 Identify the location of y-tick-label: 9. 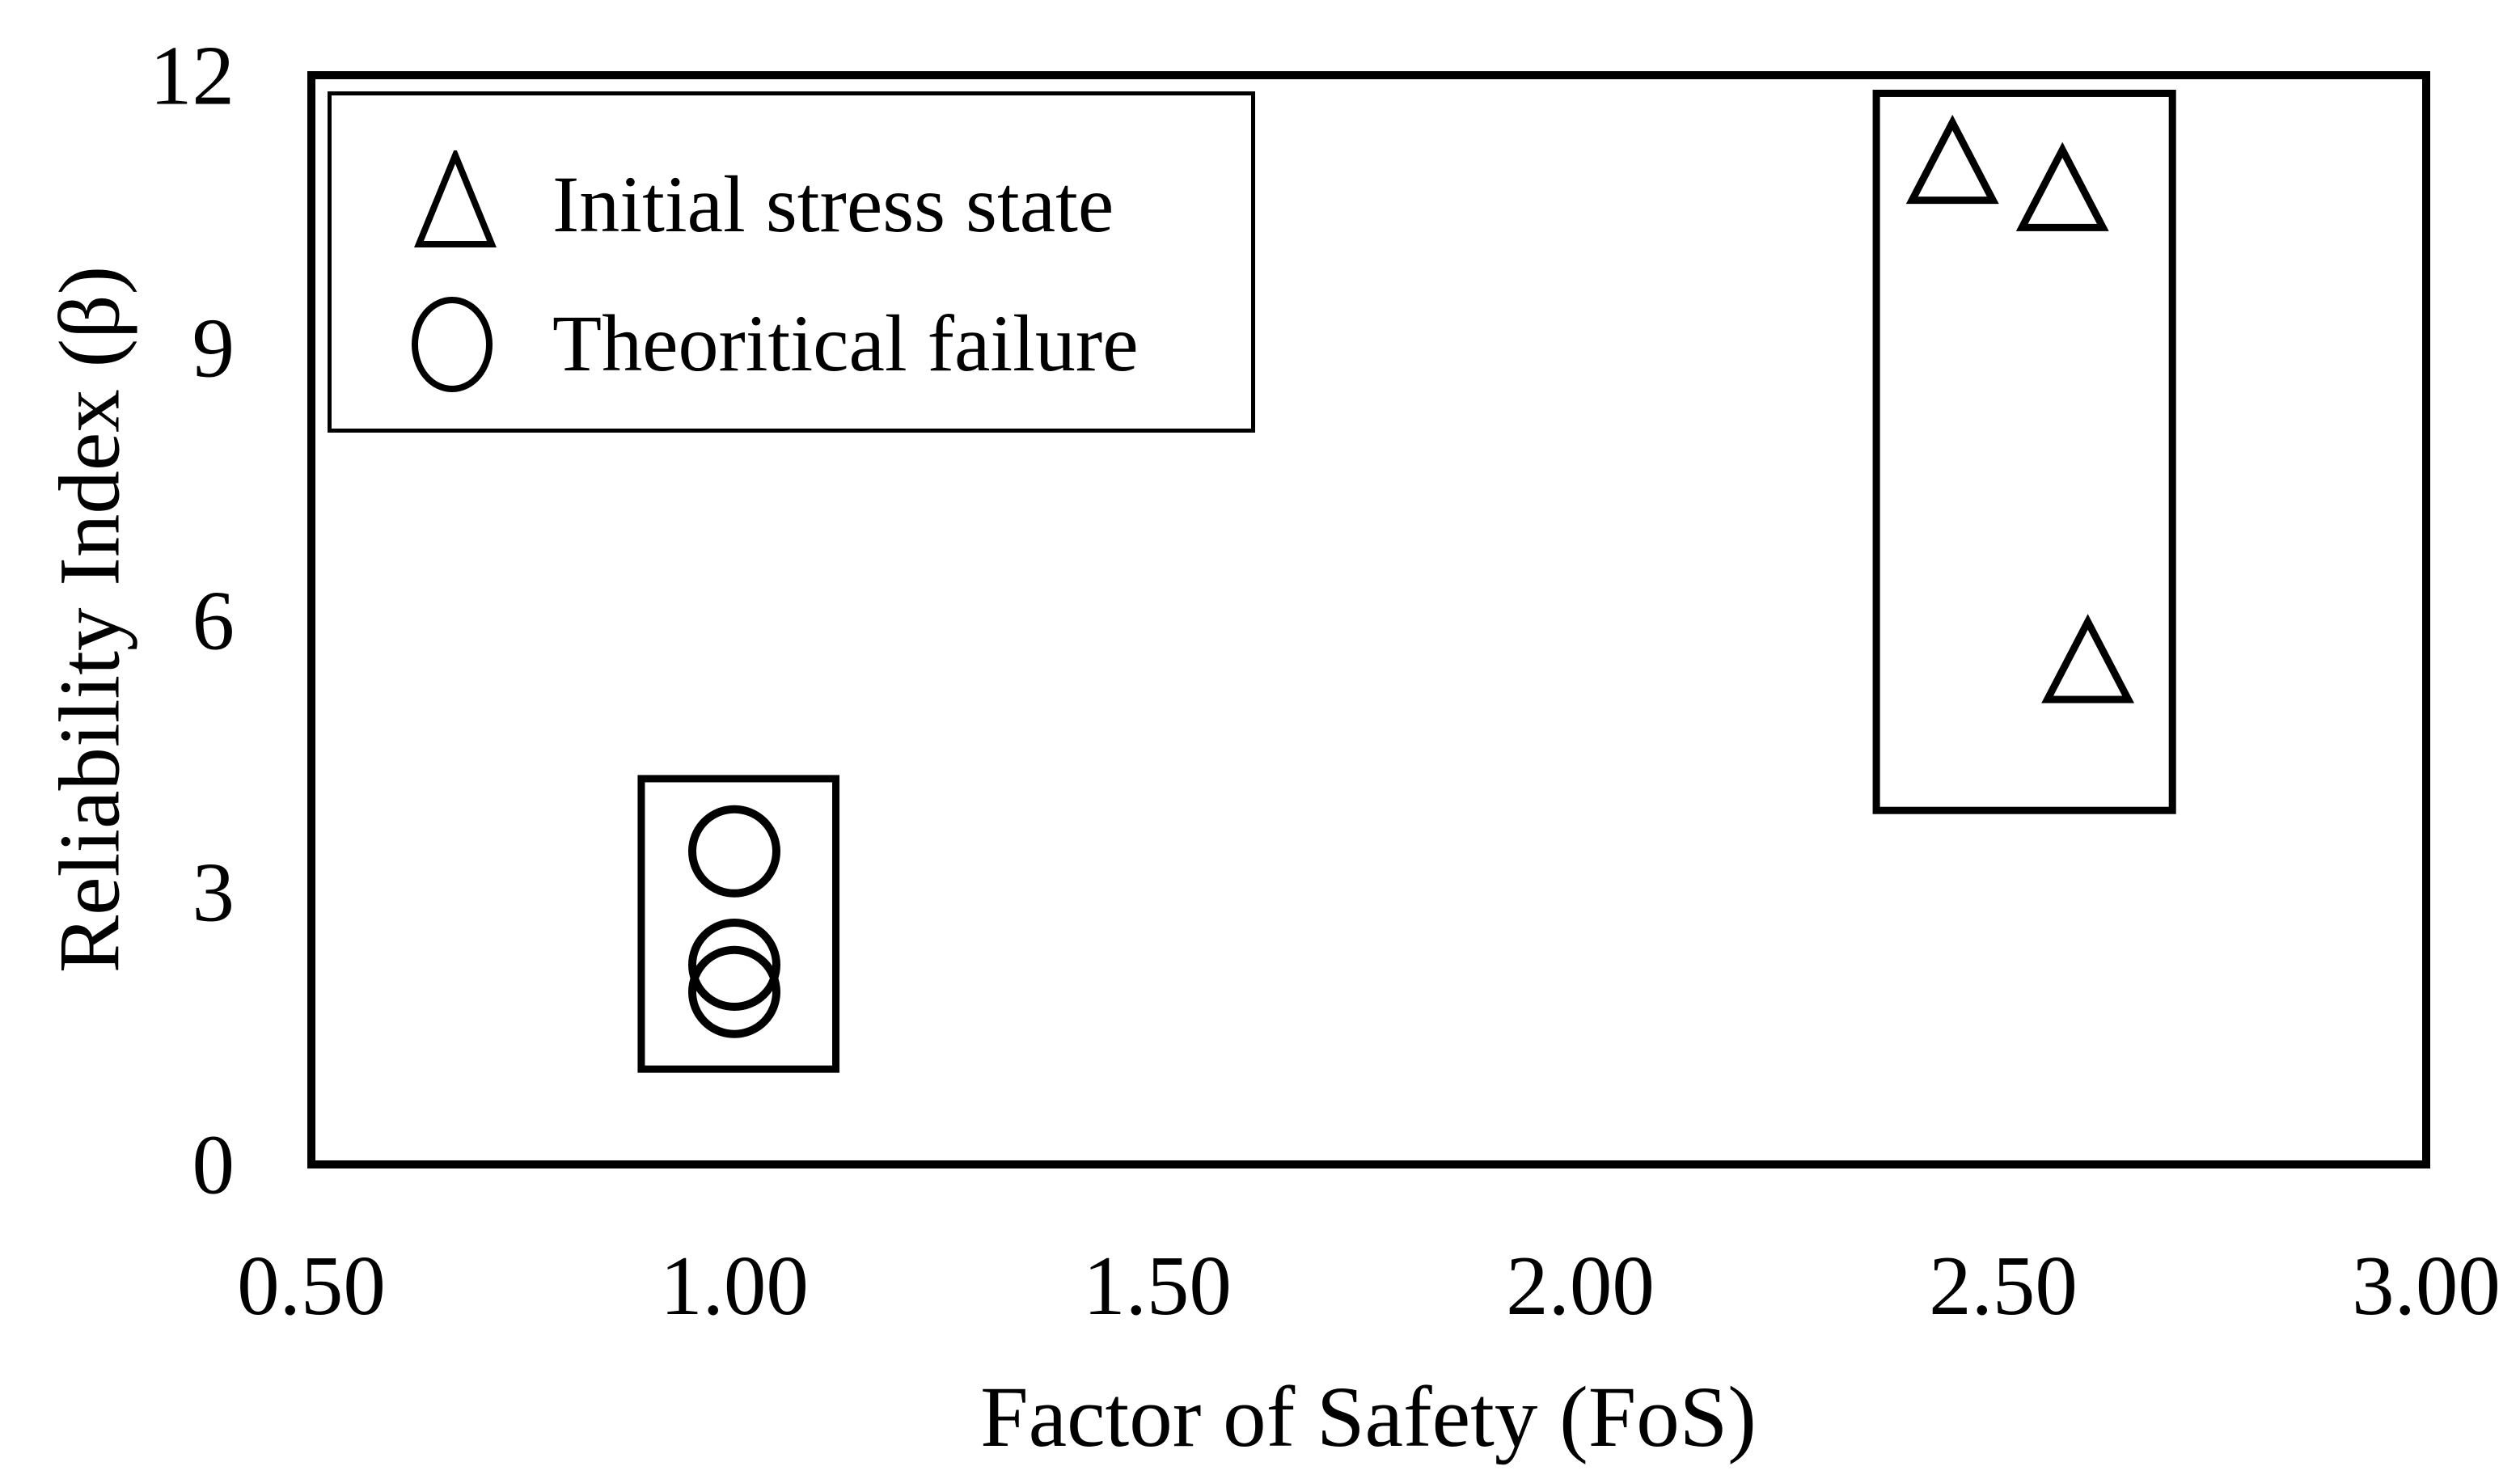
(213, 348).